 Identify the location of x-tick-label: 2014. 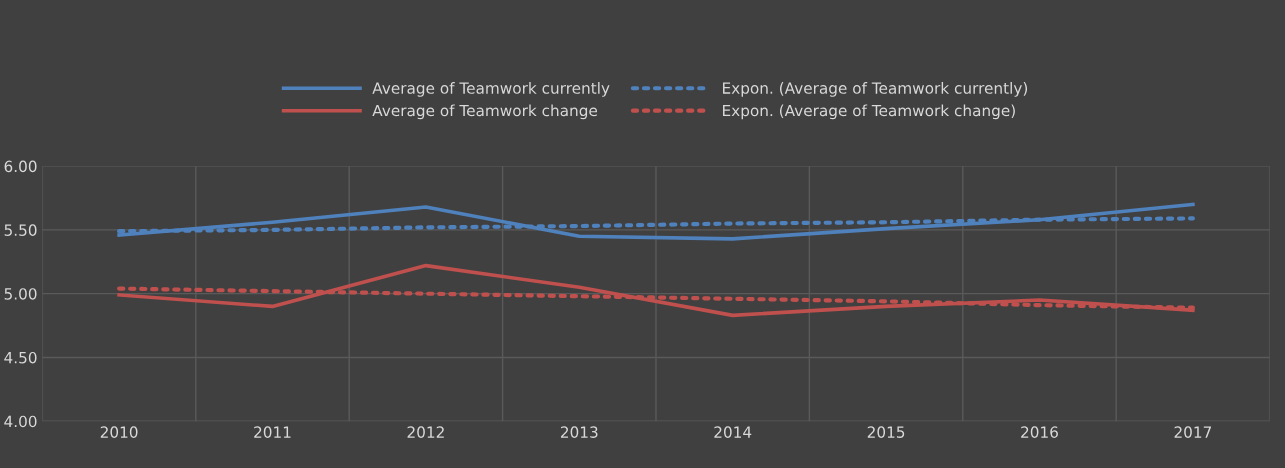
(733, 432).